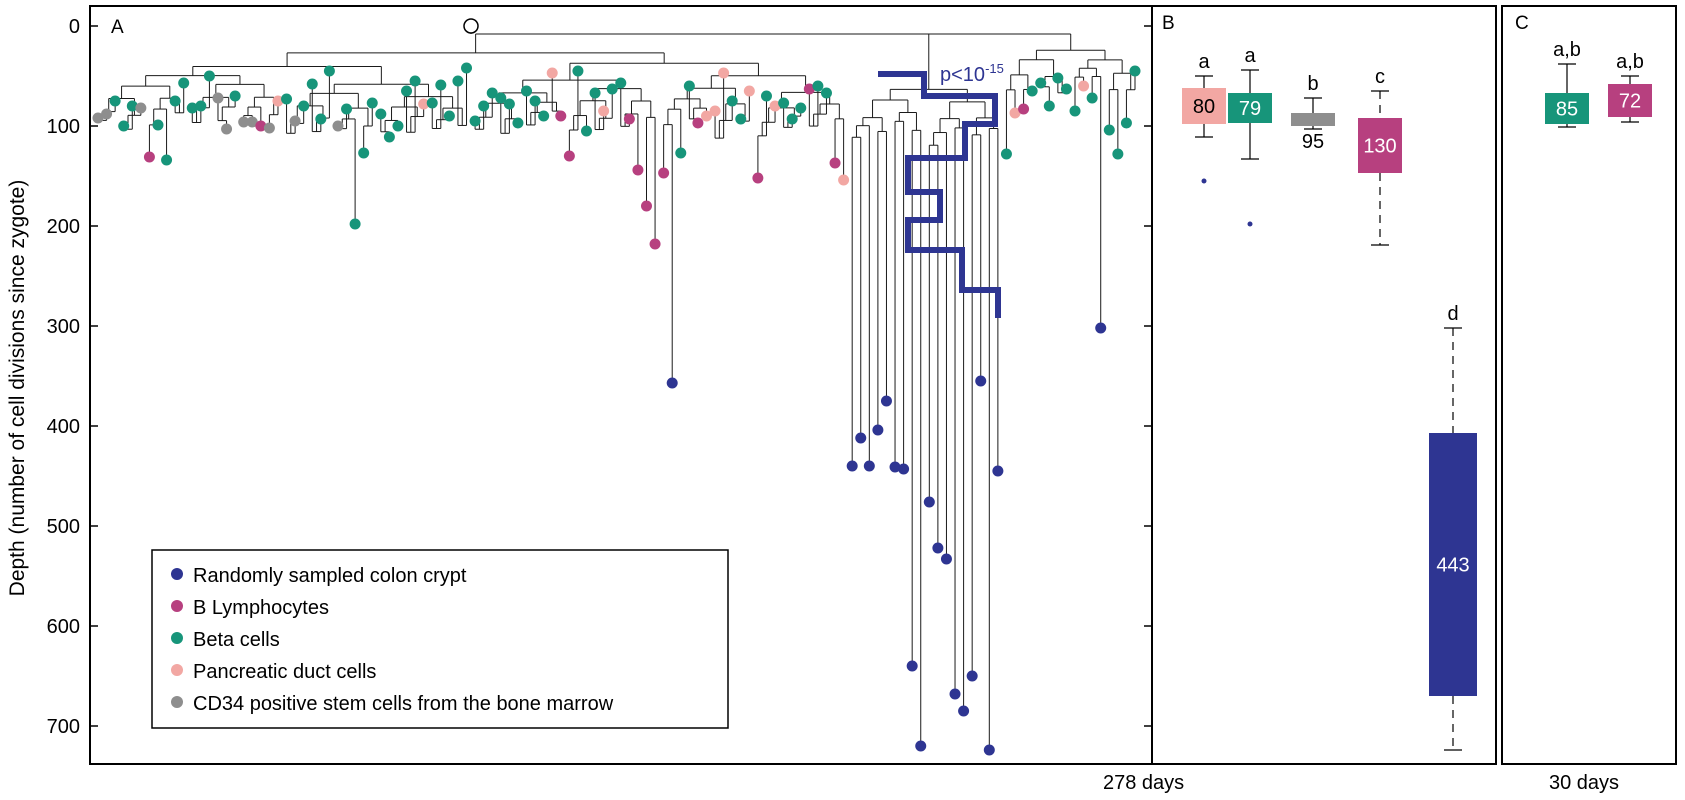  I want to click on box-median-label: 79, so click(1250, 109).